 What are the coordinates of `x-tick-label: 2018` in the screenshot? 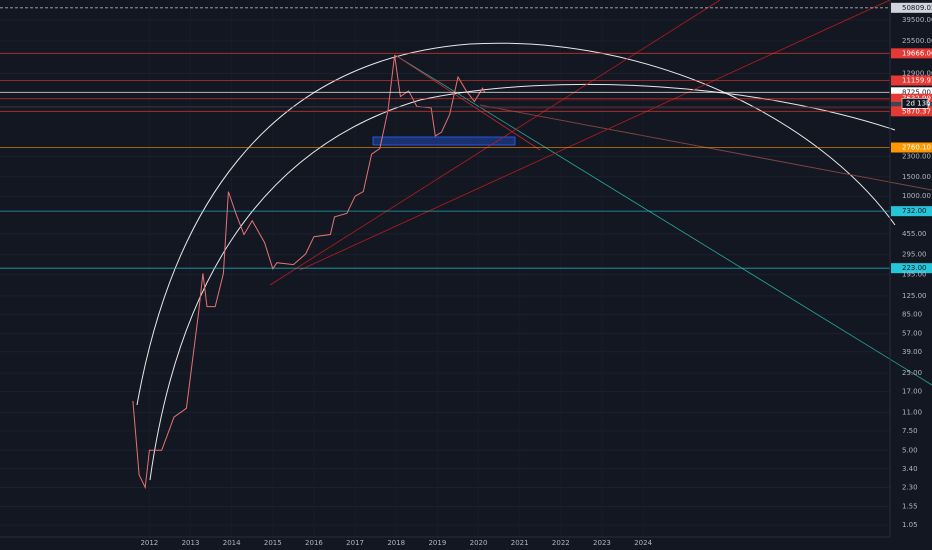 It's located at (396, 543).